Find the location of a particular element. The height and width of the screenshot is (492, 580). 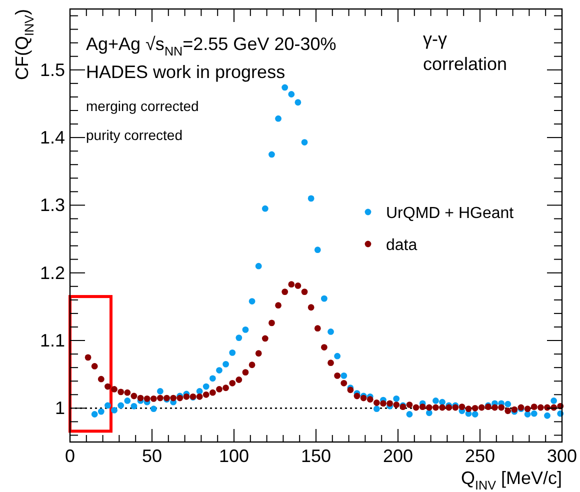

annotation: purity corrected is located at coordinates (134, 135).